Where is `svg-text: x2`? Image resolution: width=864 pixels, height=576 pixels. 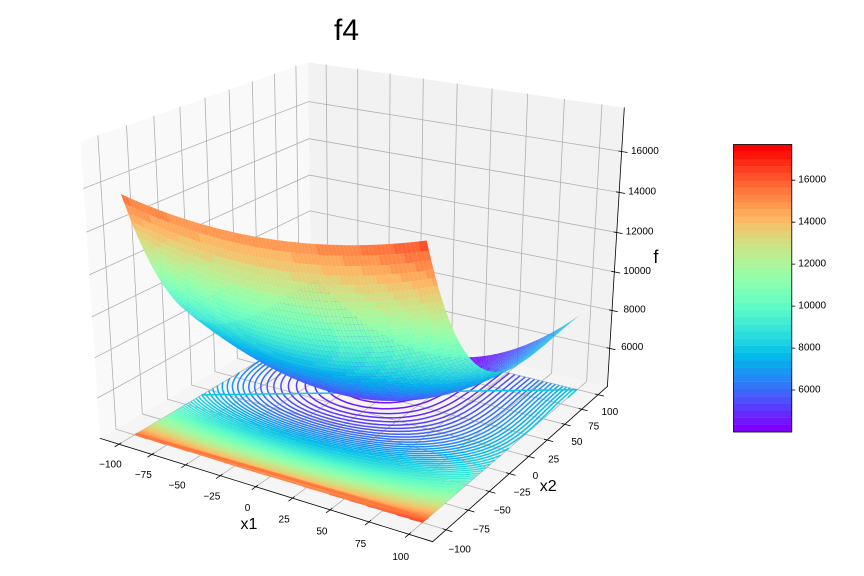
svg-text: x2 is located at coordinates (548, 486).